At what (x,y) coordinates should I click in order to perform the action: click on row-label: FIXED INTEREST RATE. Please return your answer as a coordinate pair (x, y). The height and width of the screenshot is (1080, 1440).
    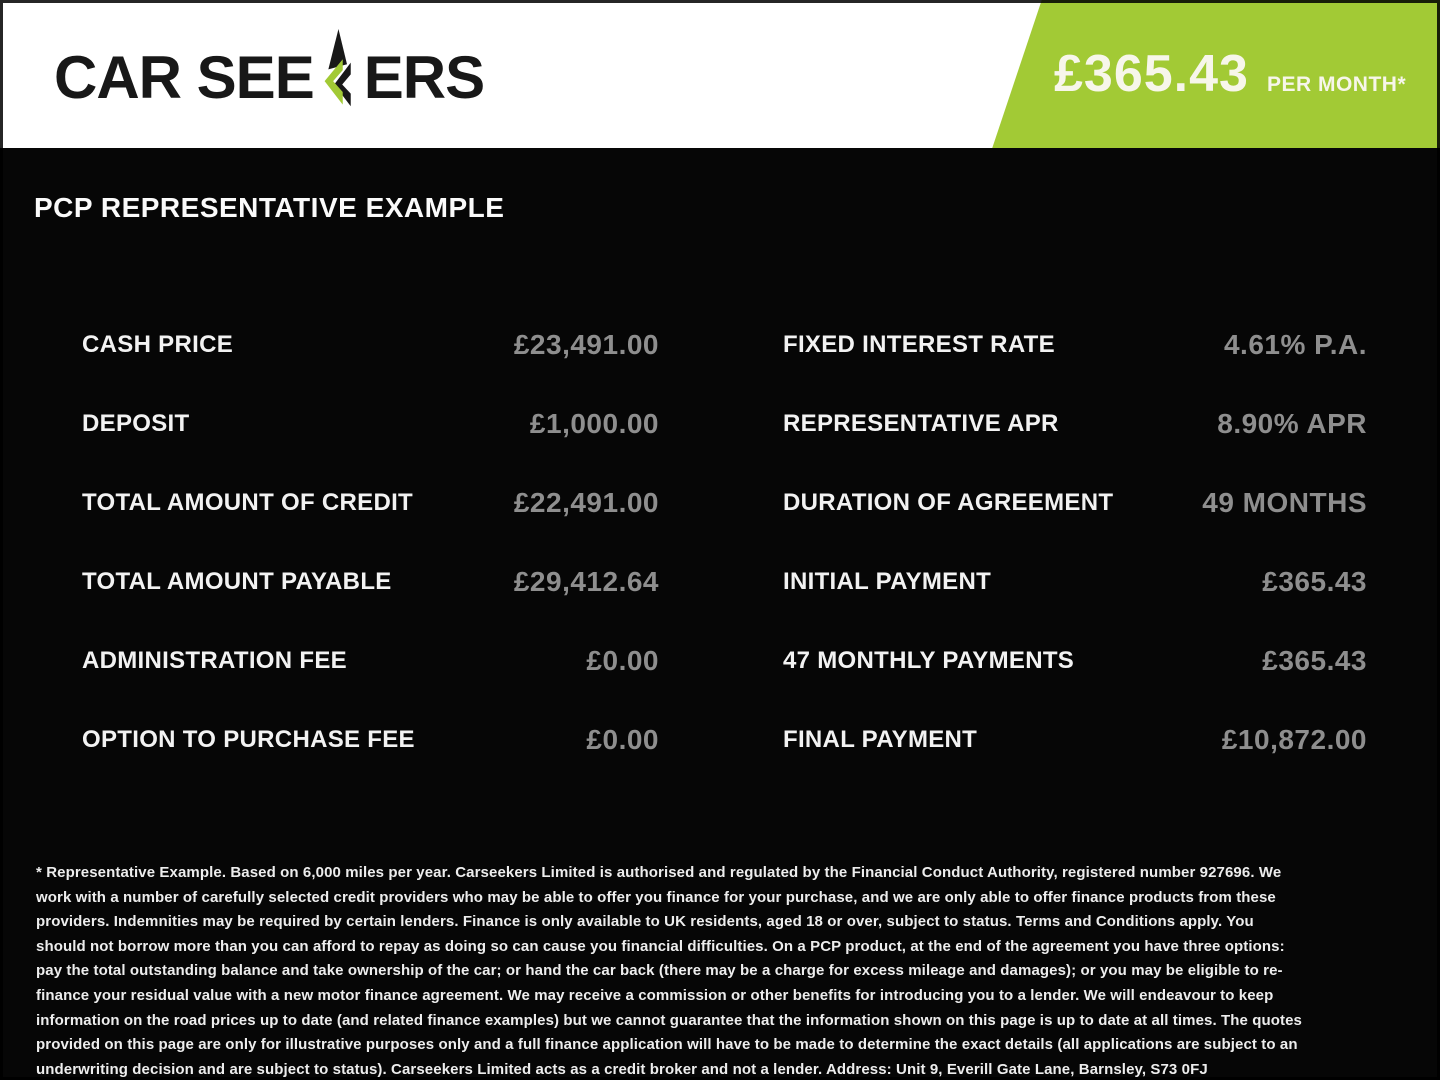
    Looking at the image, I should click on (919, 344).